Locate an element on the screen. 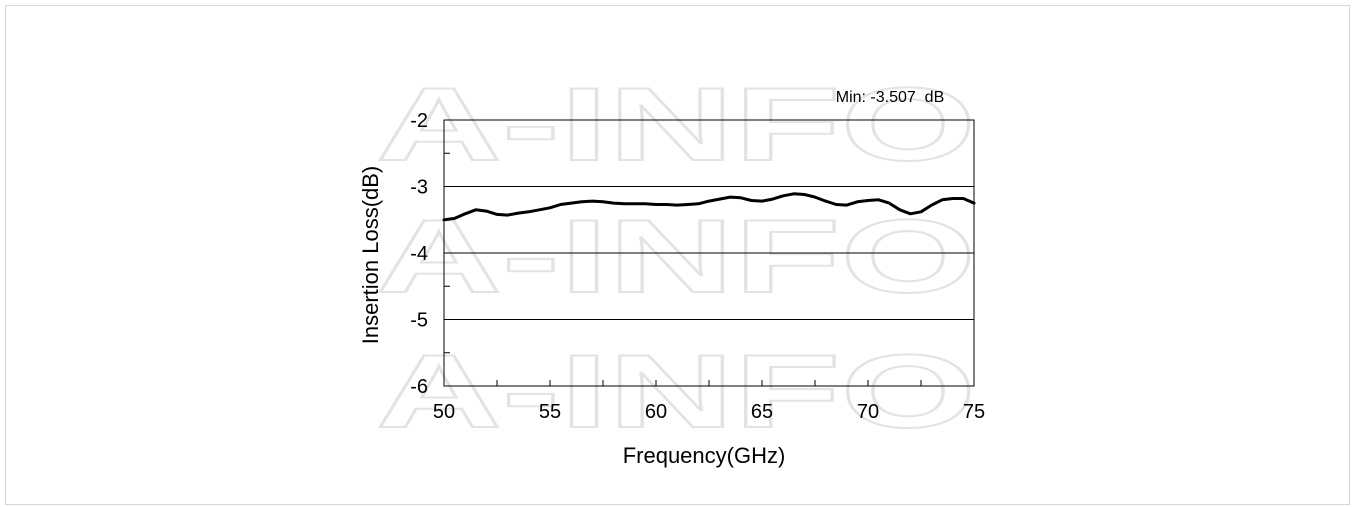 The image size is (1357, 507). min-annotation: Min: -3.507 dB is located at coordinates (890, 97).